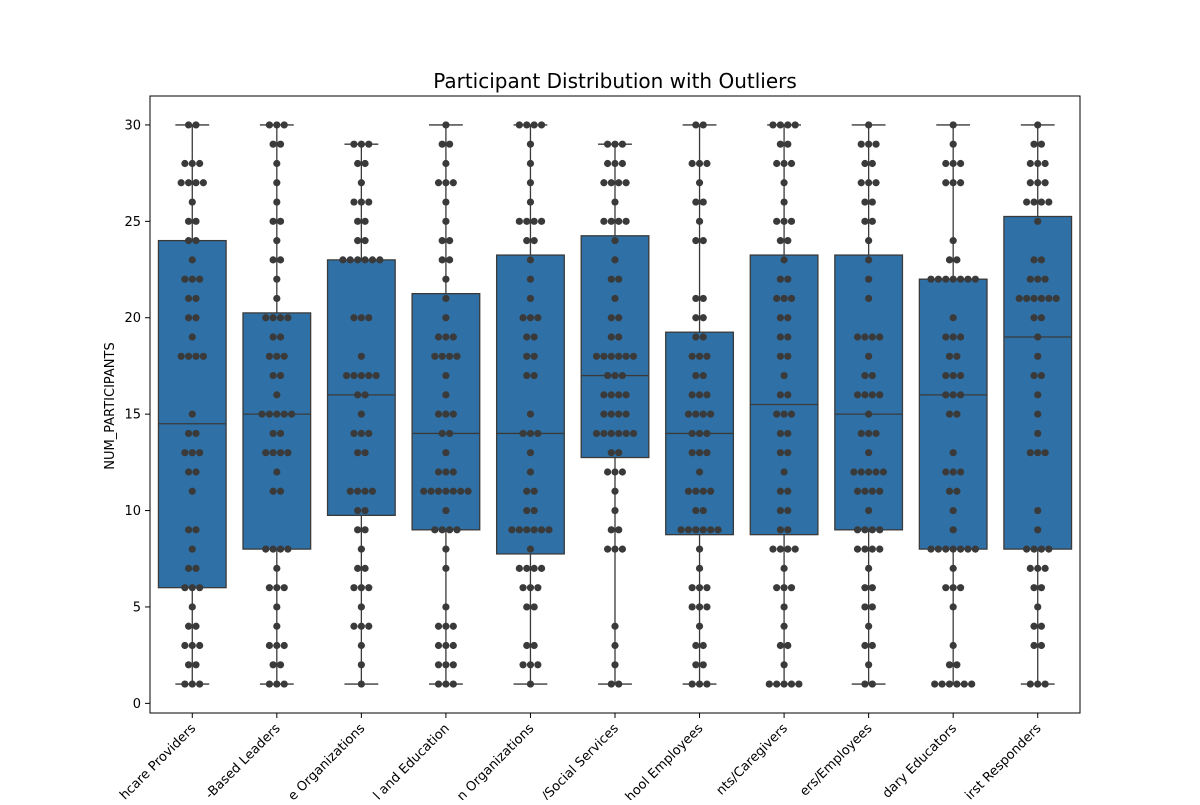 The image size is (1200, 805). I want to click on box-group, so click(530, 404).